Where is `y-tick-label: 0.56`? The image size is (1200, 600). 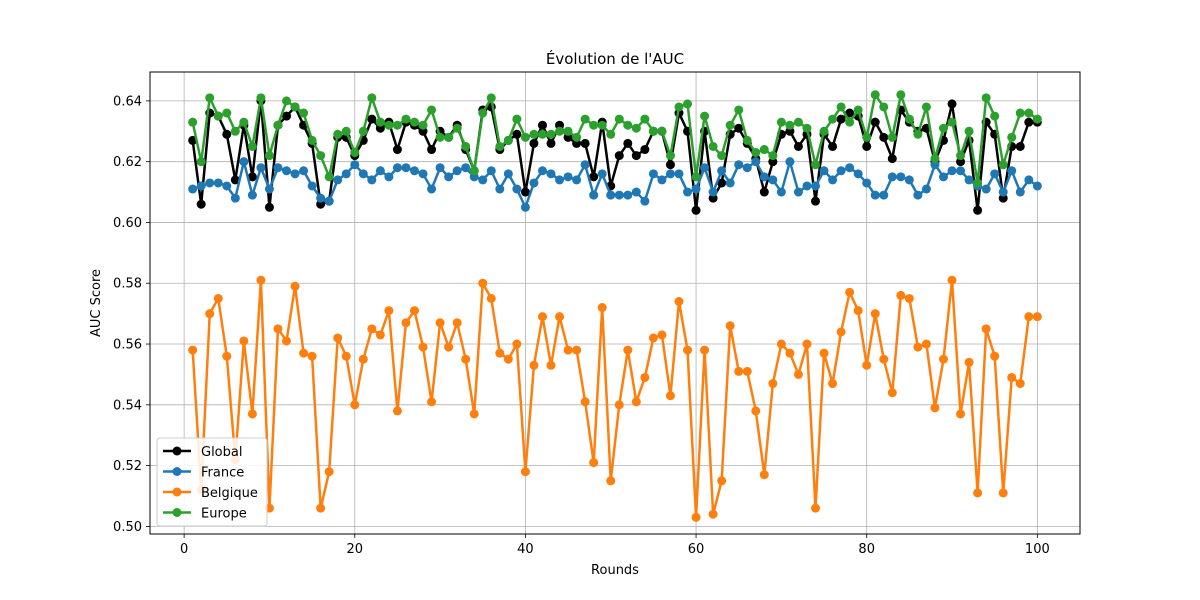
y-tick-label: 0.56 is located at coordinates (127, 345).